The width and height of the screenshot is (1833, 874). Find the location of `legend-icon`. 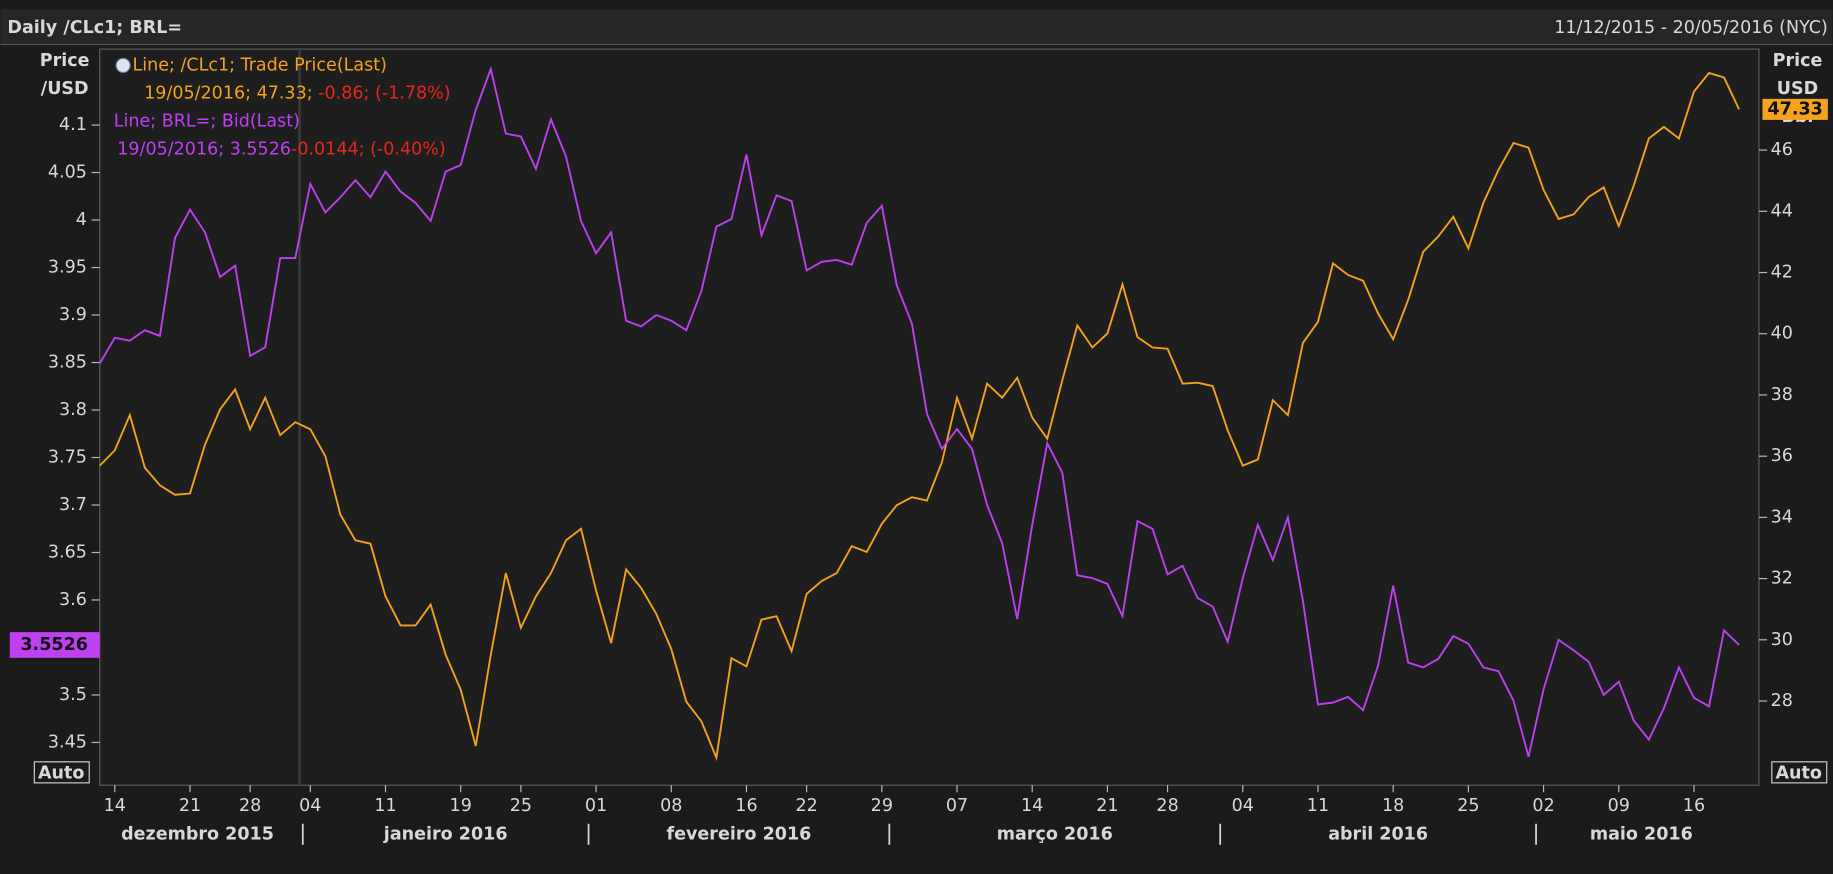

legend-icon is located at coordinates (123, 65).